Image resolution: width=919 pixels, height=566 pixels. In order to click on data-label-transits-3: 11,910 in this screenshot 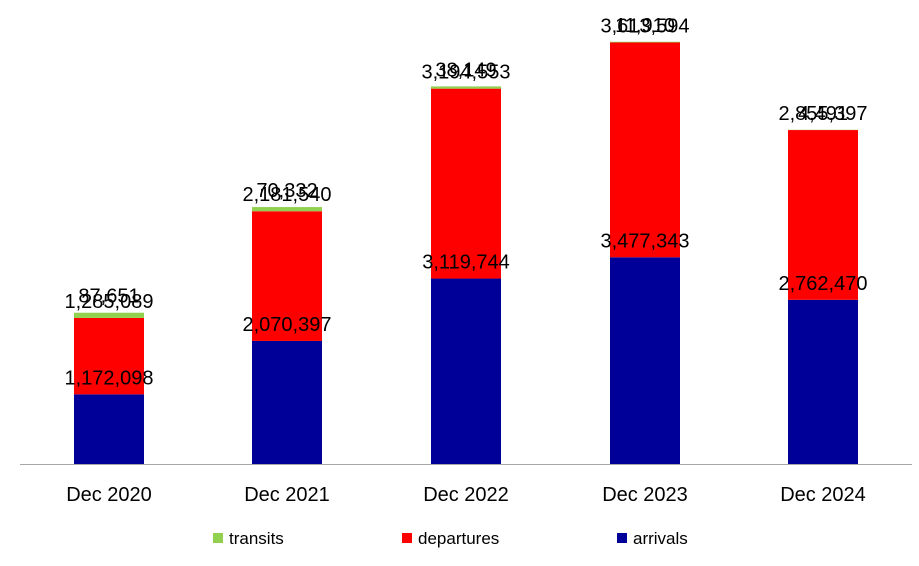, I will do `click(645, 26)`.